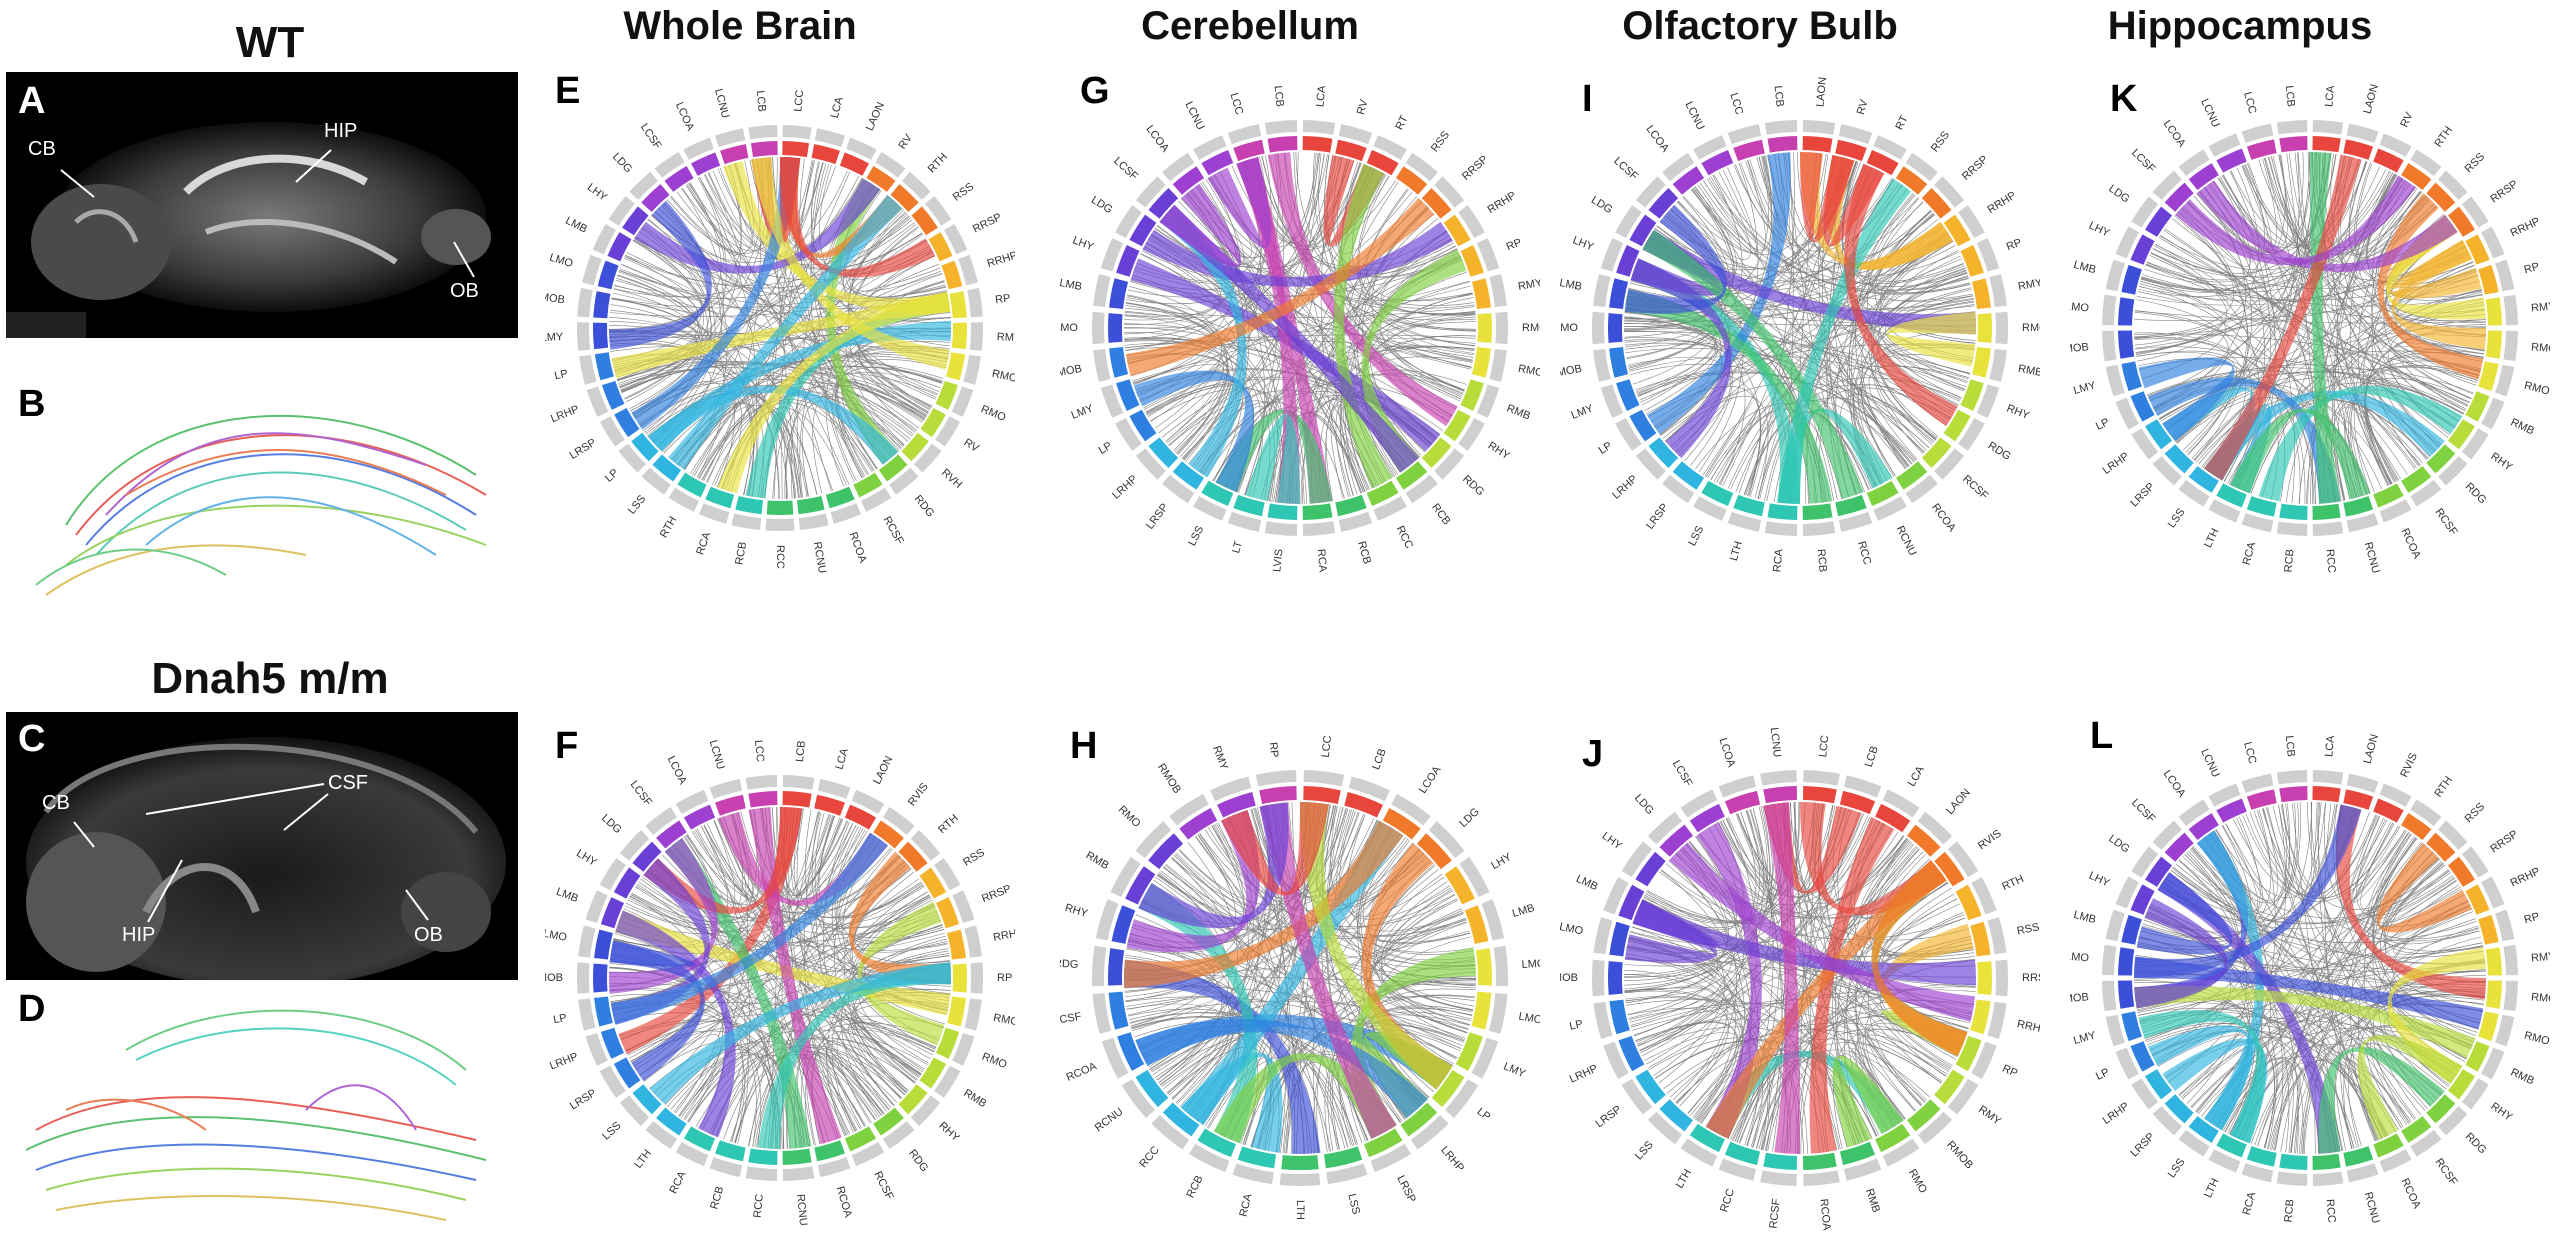  I want to click on ring-label: RCSF, so click(1775, 1213).